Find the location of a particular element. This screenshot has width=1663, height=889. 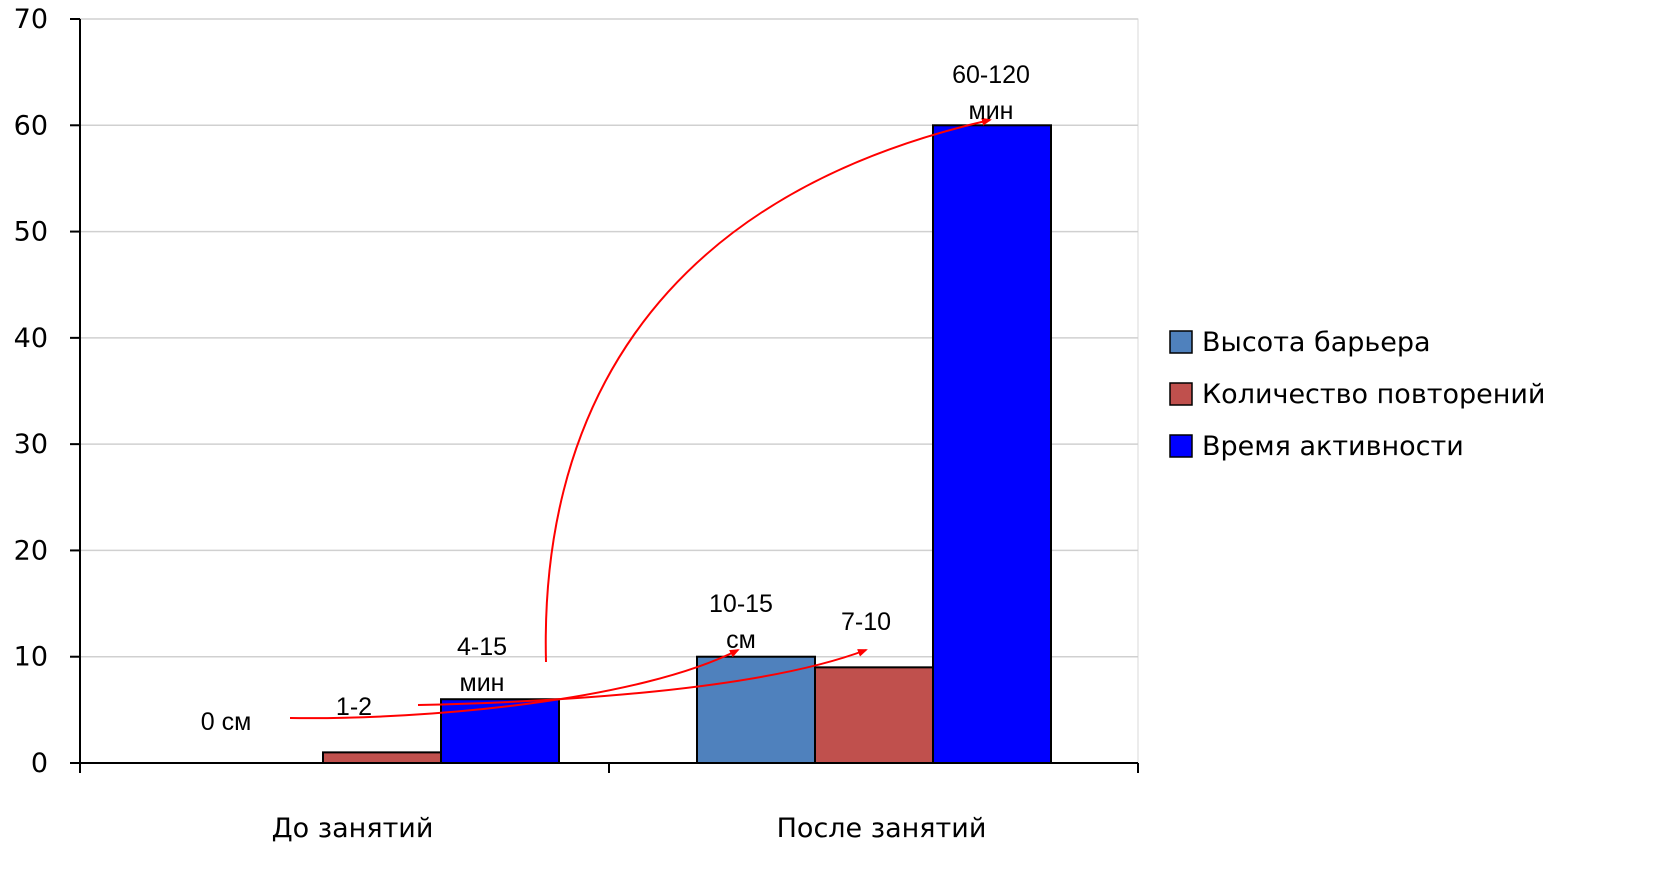

data-label: 60-120 мин is located at coordinates (991, 93).